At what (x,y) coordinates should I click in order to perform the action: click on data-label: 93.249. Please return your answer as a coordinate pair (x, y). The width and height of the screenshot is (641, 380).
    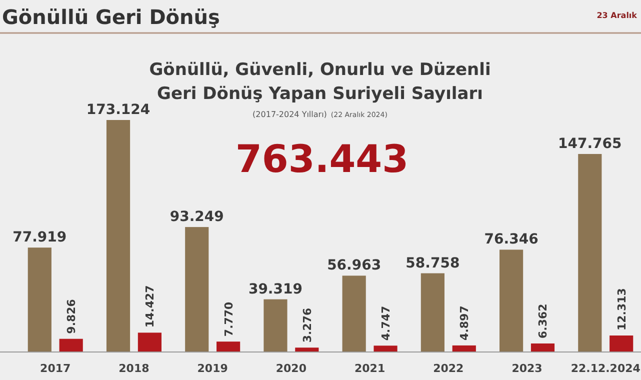
    Looking at the image, I should click on (197, 217).